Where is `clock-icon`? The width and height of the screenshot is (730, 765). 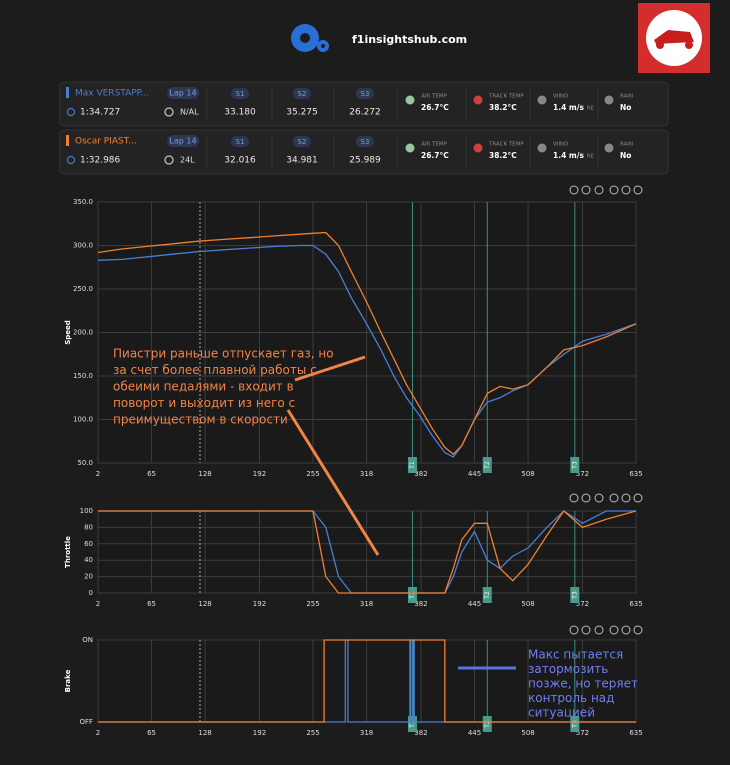
clock-icon is located at coordinates (71, 160).